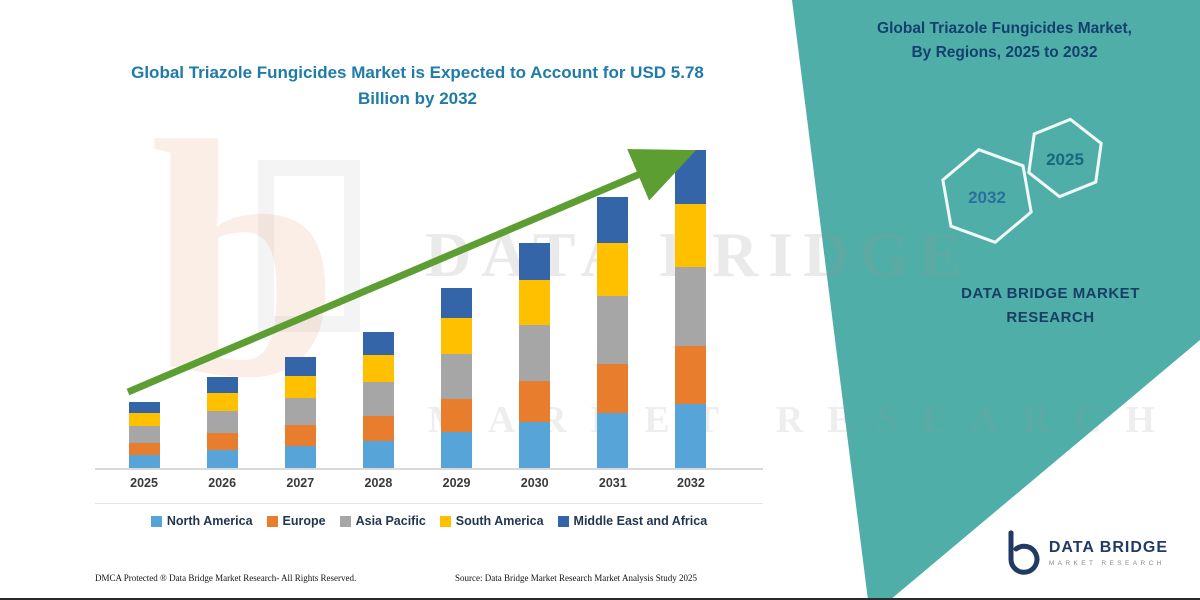  What do you see at coordinates (300, 366) in the screenshot?
I see `bar-segment-middle-east-and-africa-2027` at bounding box center [300, 366].